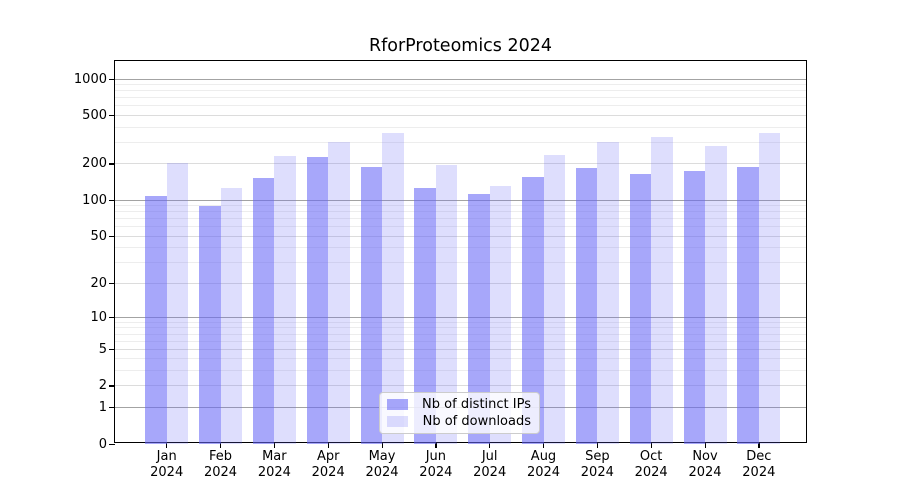 This screenshot has width=900, height=500. Describe the element at coordinates (586, 306) in the screenshot. I see `bar-distinct-ips-sep` at that location.